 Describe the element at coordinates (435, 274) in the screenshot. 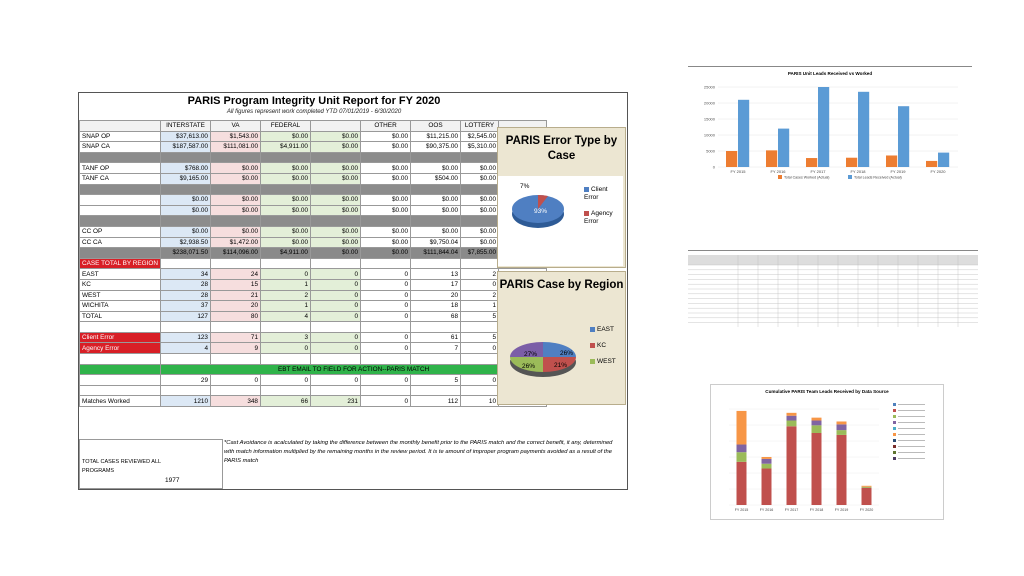

I see `table-cell: 13` at that location.